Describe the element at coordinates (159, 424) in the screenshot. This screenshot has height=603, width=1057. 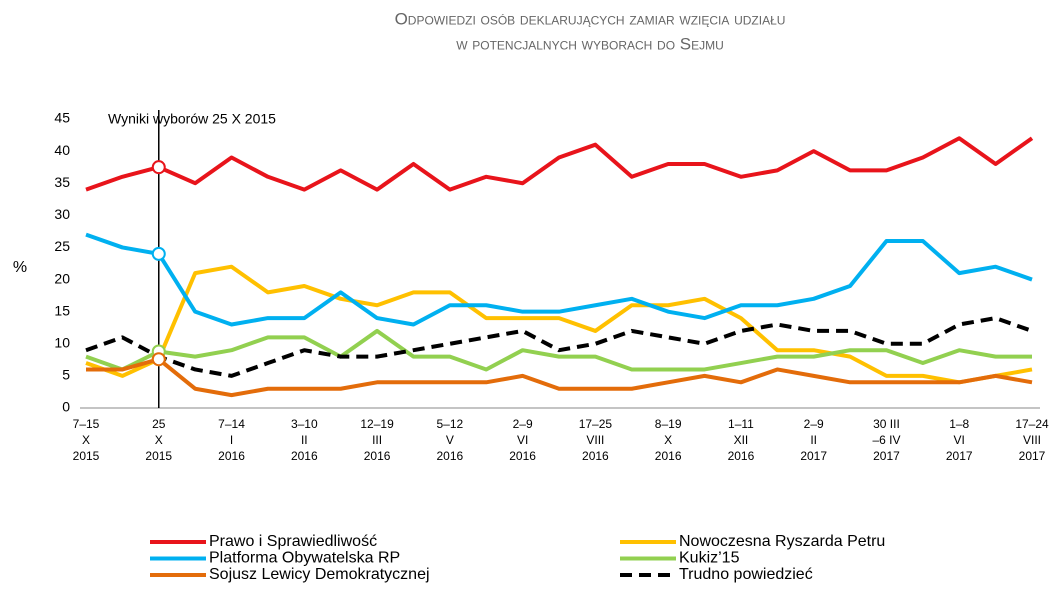
I see `x-tick-label: 25` at that location.